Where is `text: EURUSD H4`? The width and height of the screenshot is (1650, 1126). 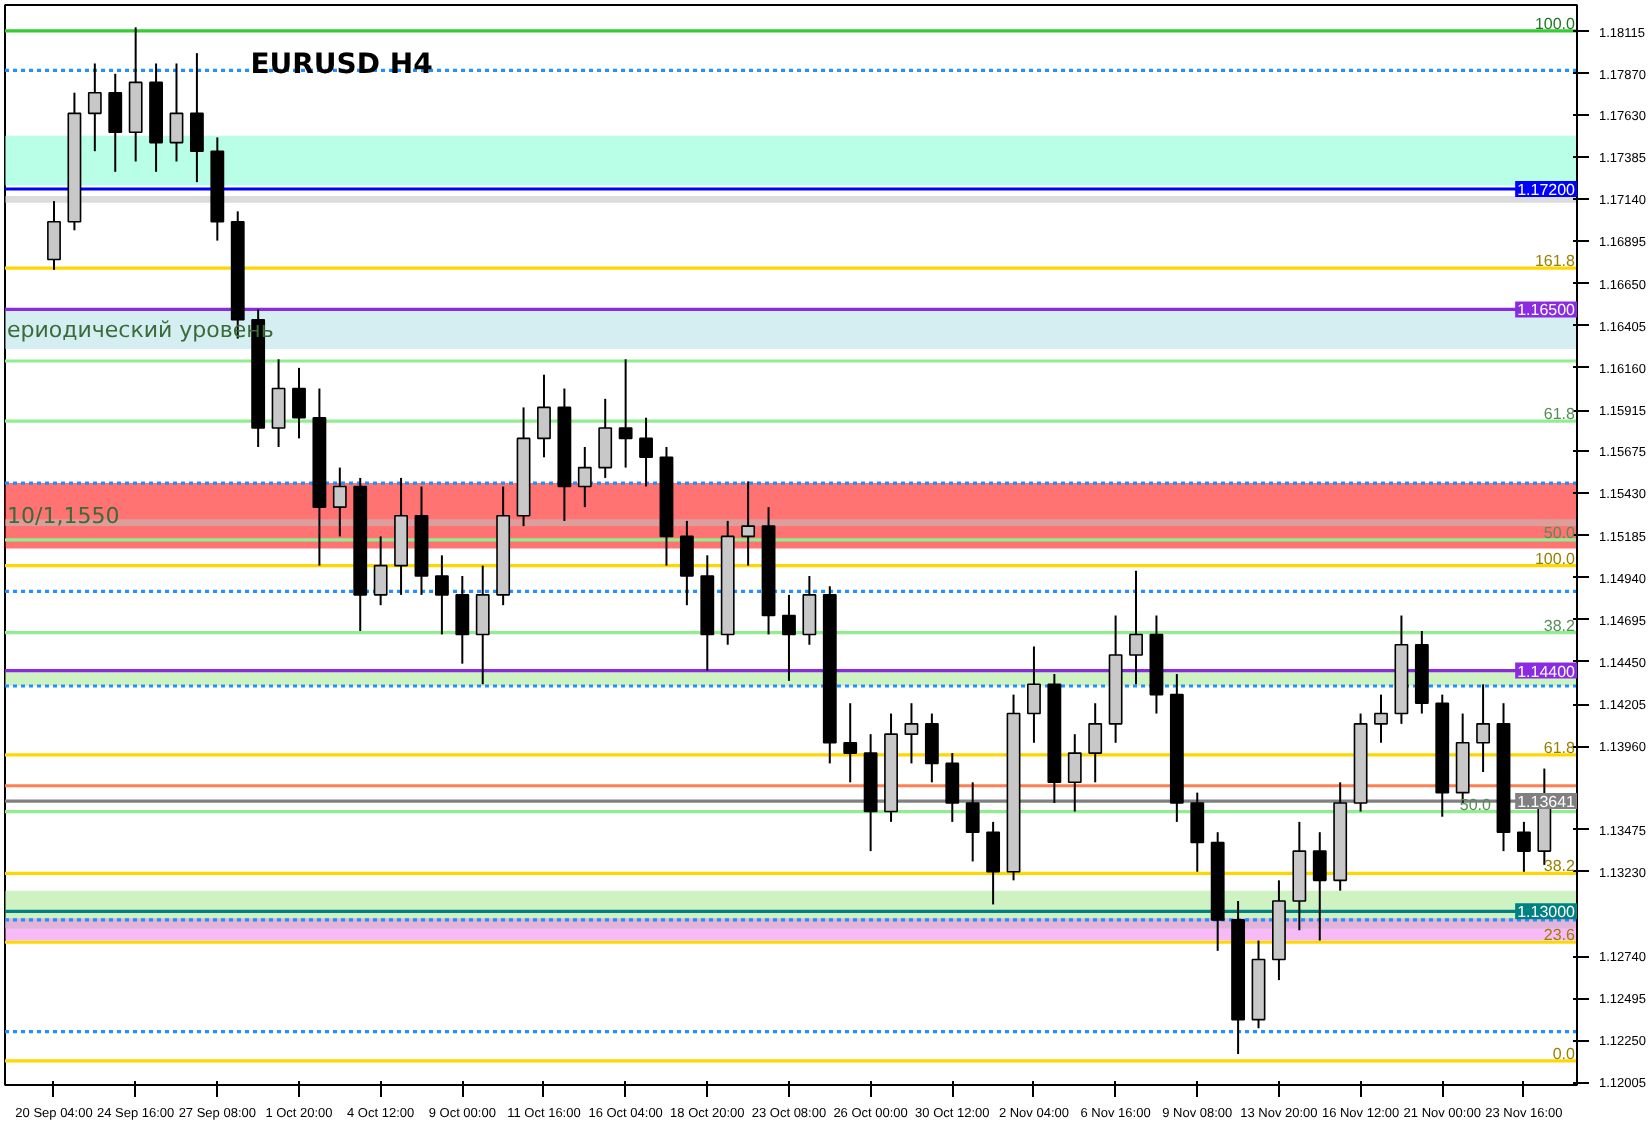 text: EURUSD H4 is located at coordinates (342, 65).